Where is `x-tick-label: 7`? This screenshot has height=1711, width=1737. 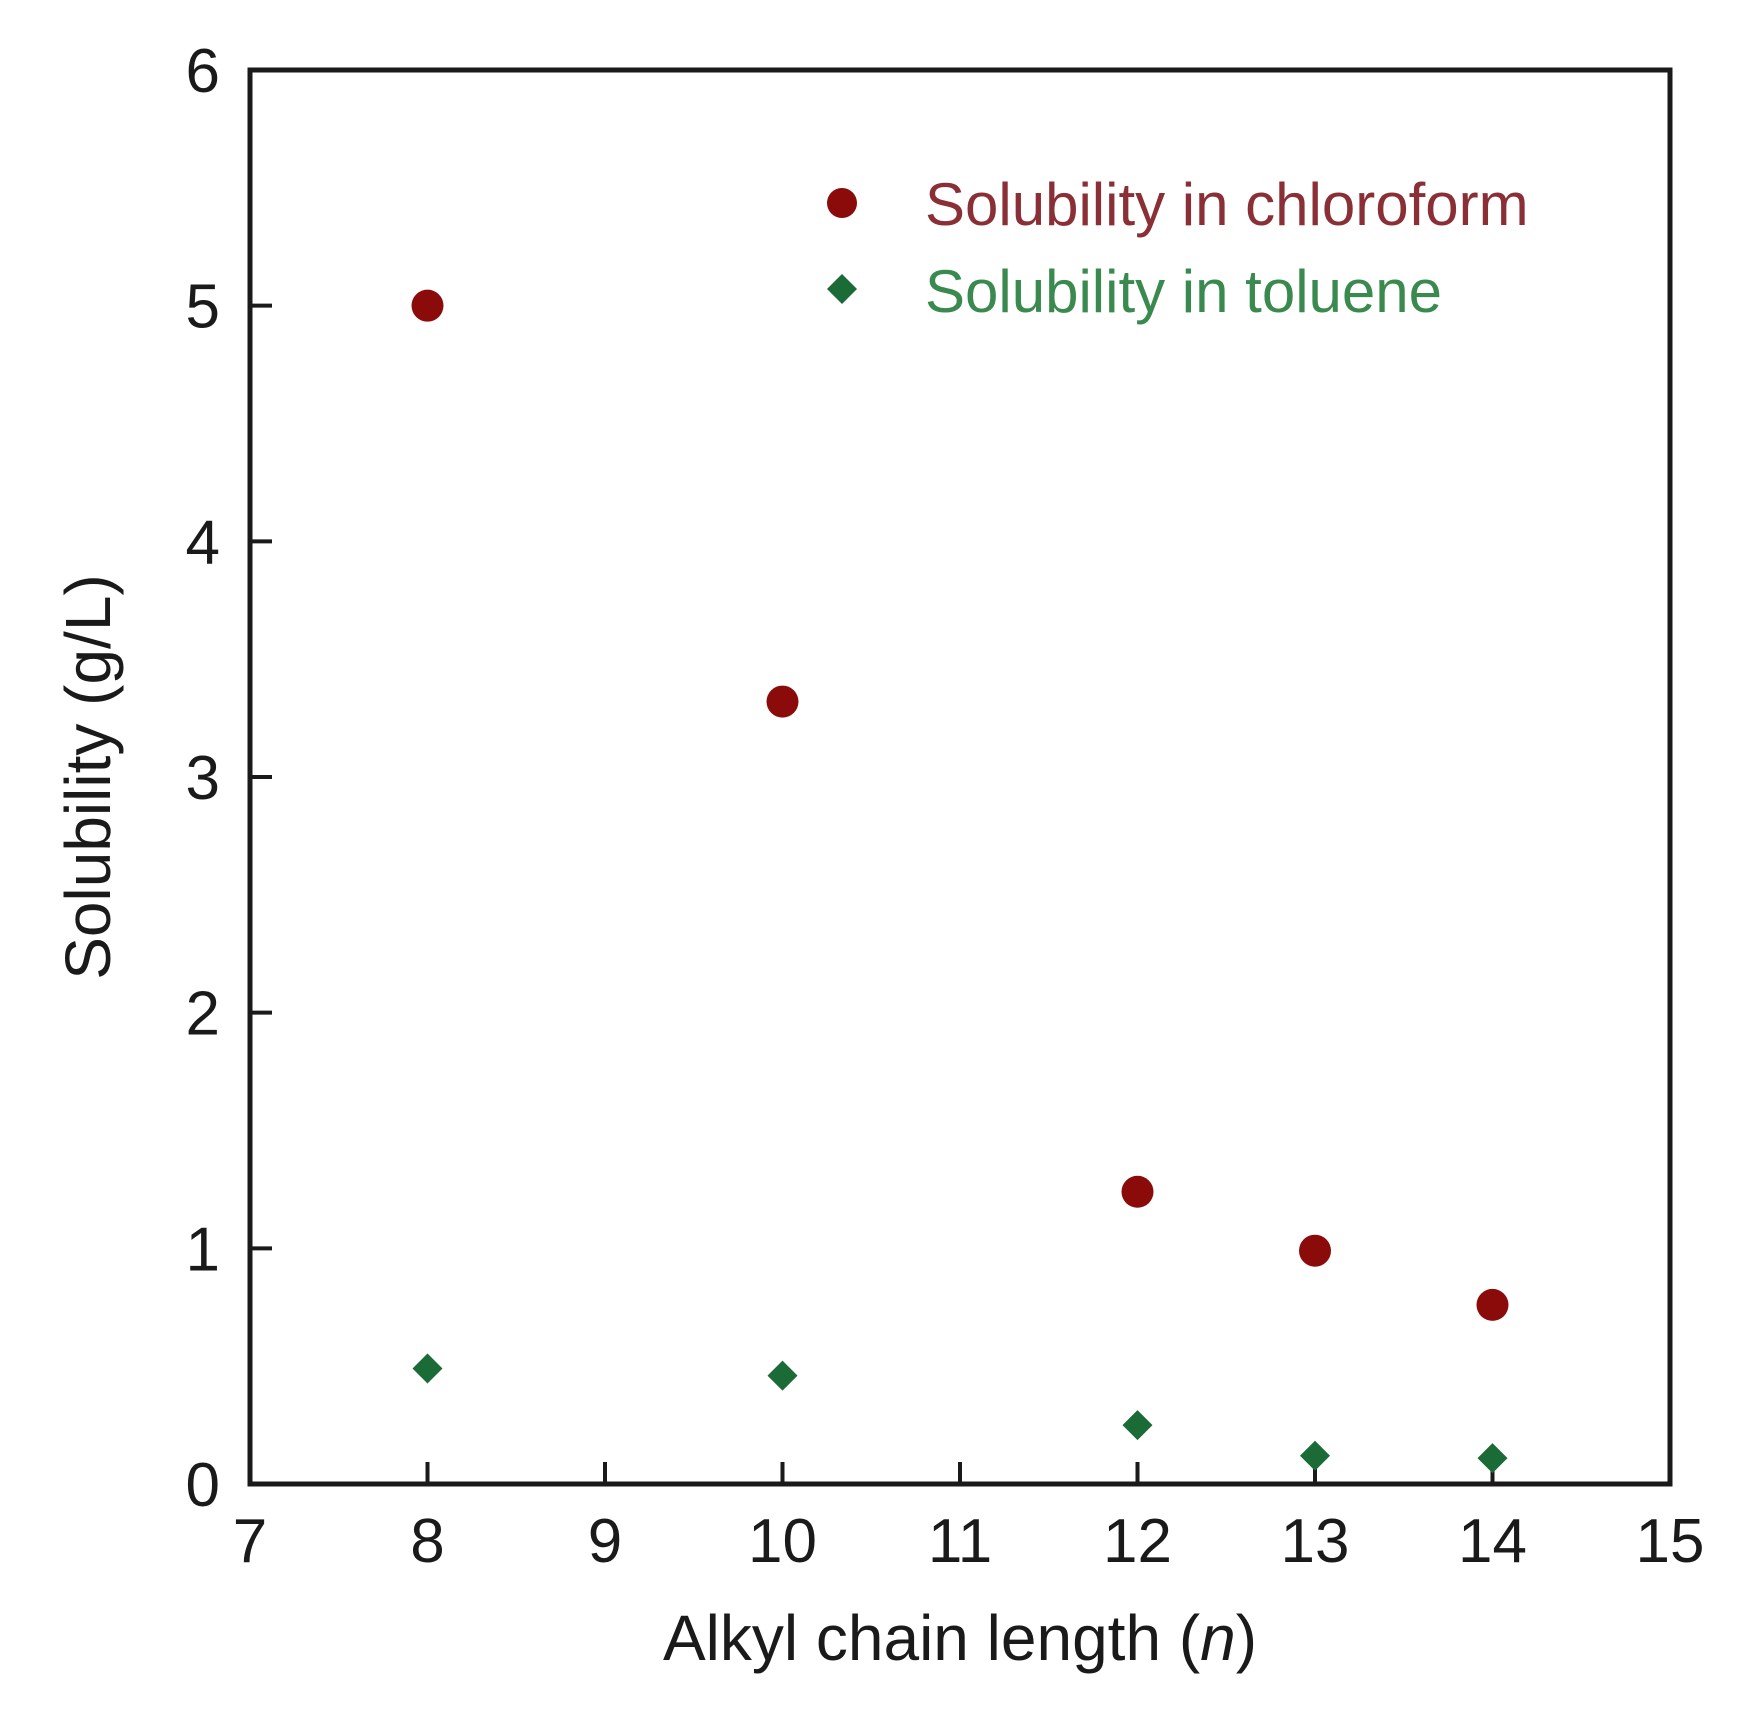
x-tick-label: 7 is located at coordinates (250, 1541).